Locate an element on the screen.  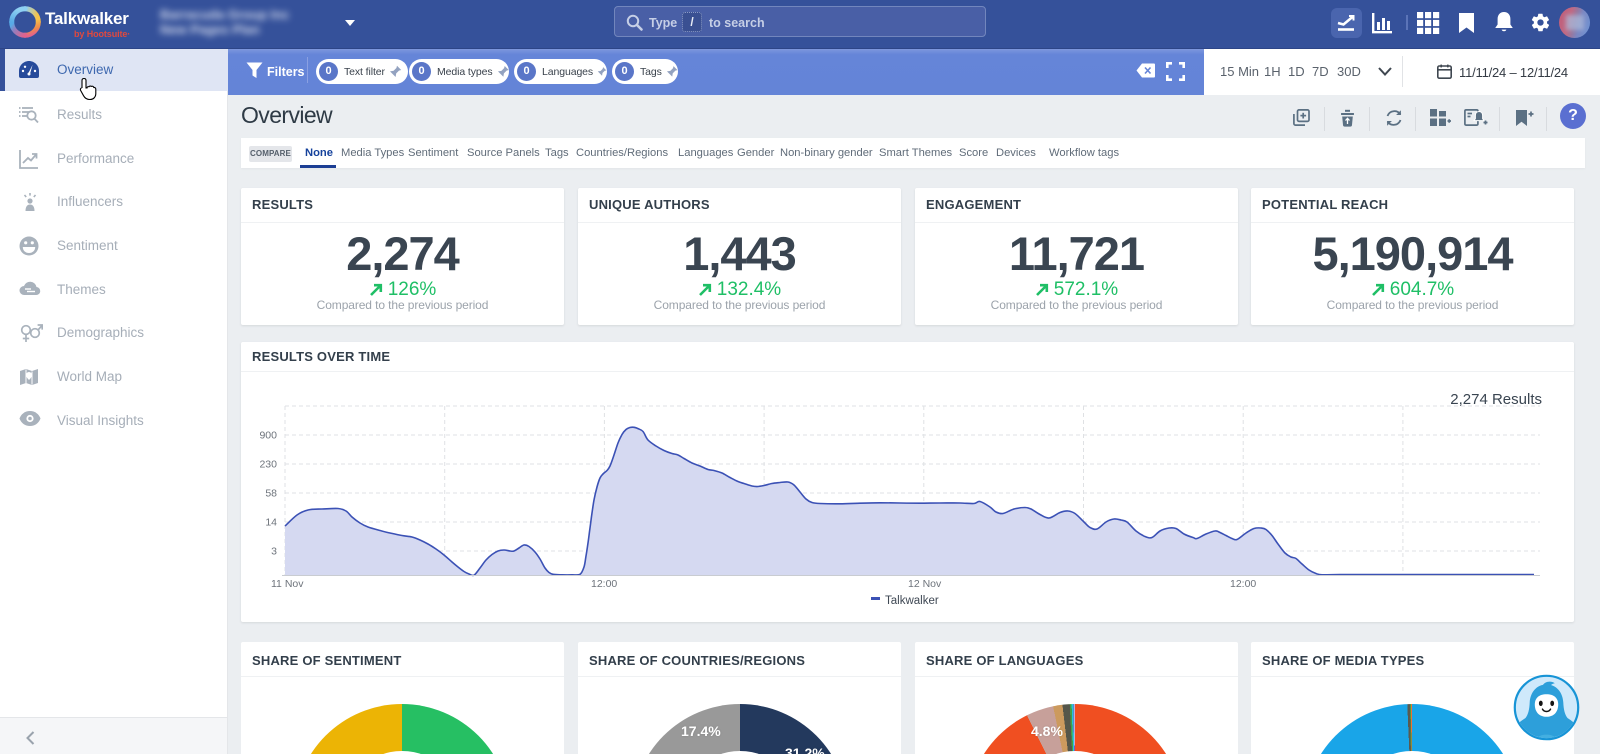
svg-text: 900 is located at coordinates (268, 436).